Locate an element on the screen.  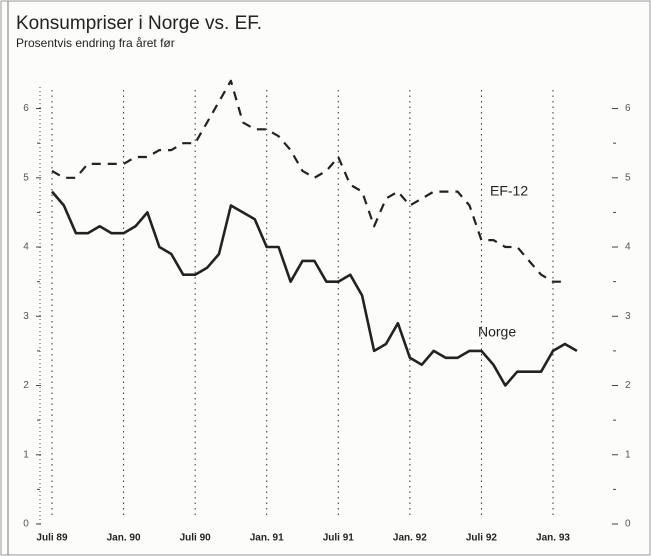
y-tick-label: 1 is located at coordinates (26, 454).